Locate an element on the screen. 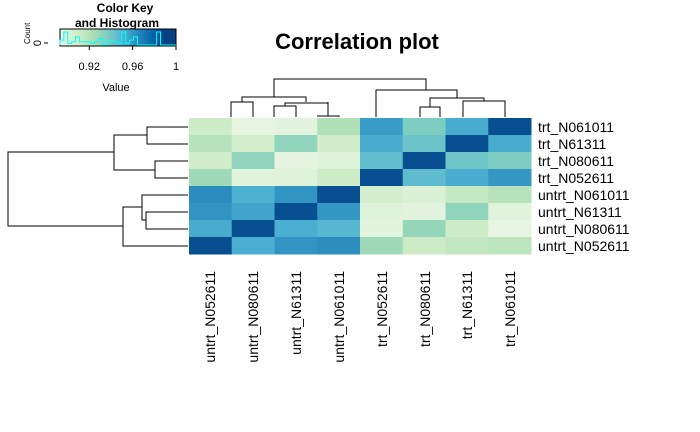 The width and height of the screenshot is (700, 432). color-key-count-tick: 0 is located at coordinates (38, 43).